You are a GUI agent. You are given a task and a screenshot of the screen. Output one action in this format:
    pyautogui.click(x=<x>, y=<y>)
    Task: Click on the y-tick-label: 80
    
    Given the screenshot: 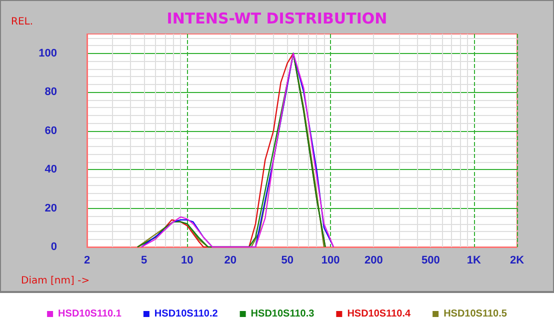 What is the action you would take?
    pyautogui.click(x=50, y=92)
    